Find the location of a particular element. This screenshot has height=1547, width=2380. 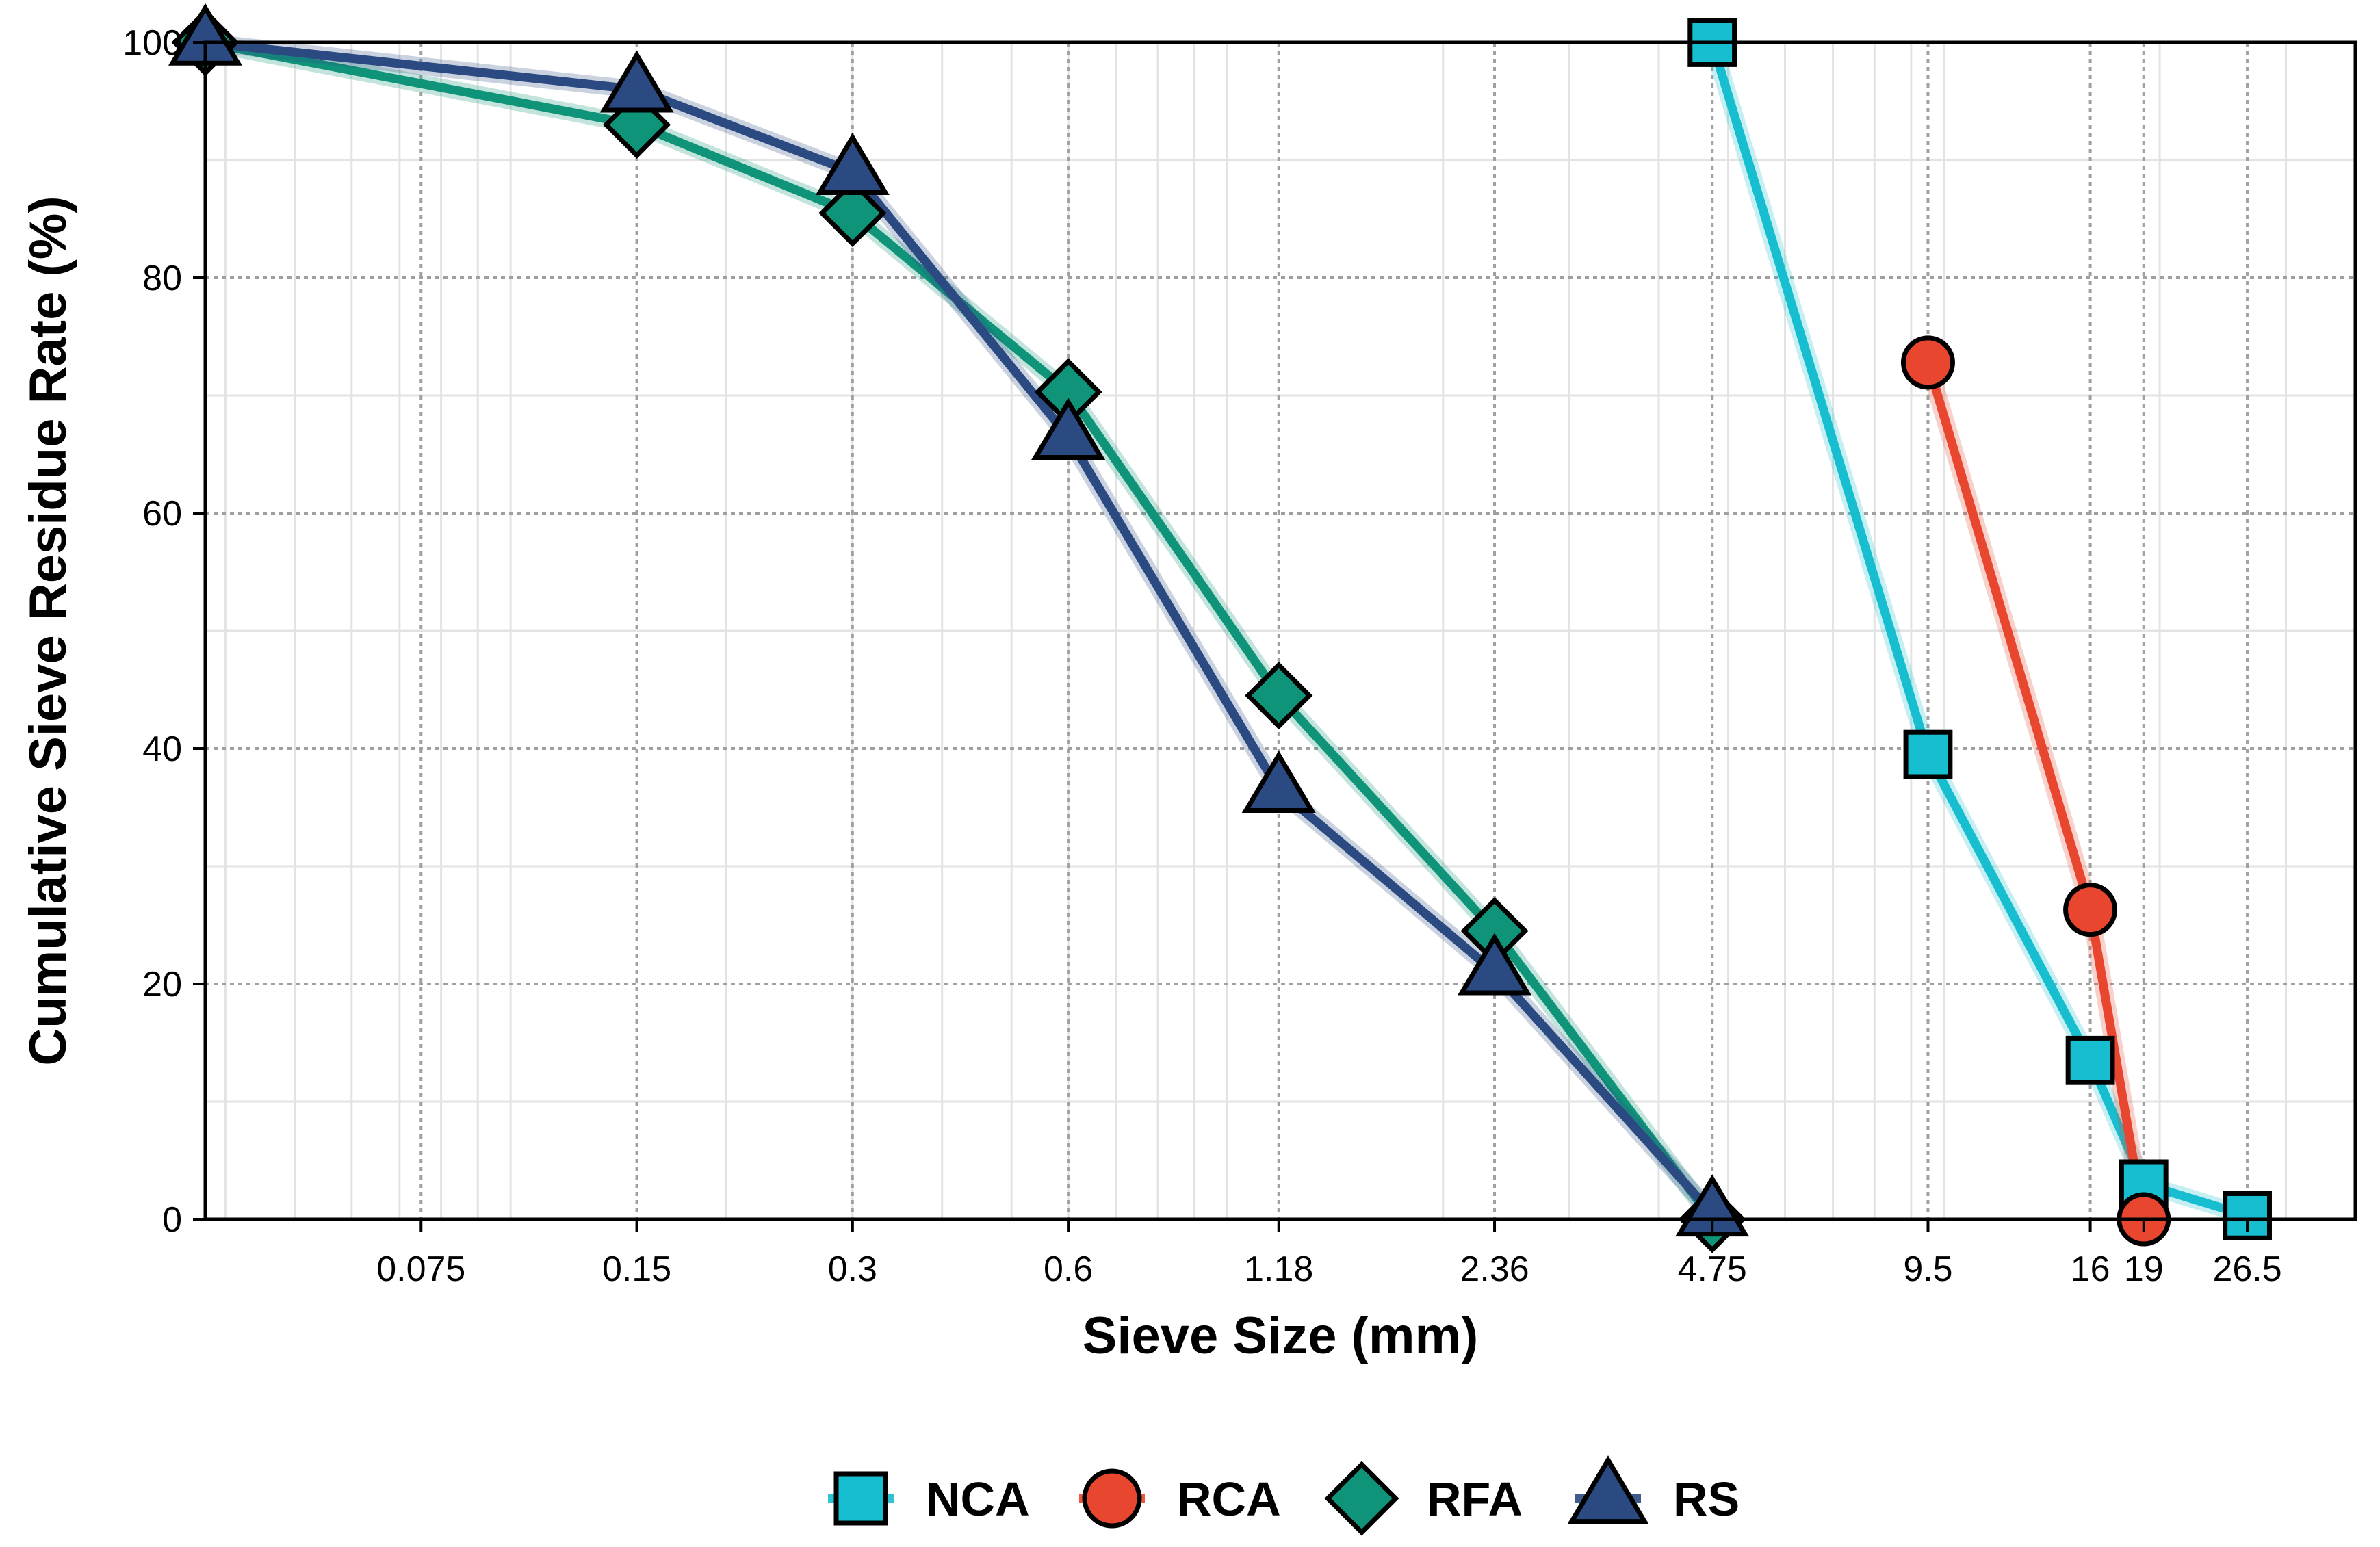

legend-label: RS is located at coordinates (1706, 1499).